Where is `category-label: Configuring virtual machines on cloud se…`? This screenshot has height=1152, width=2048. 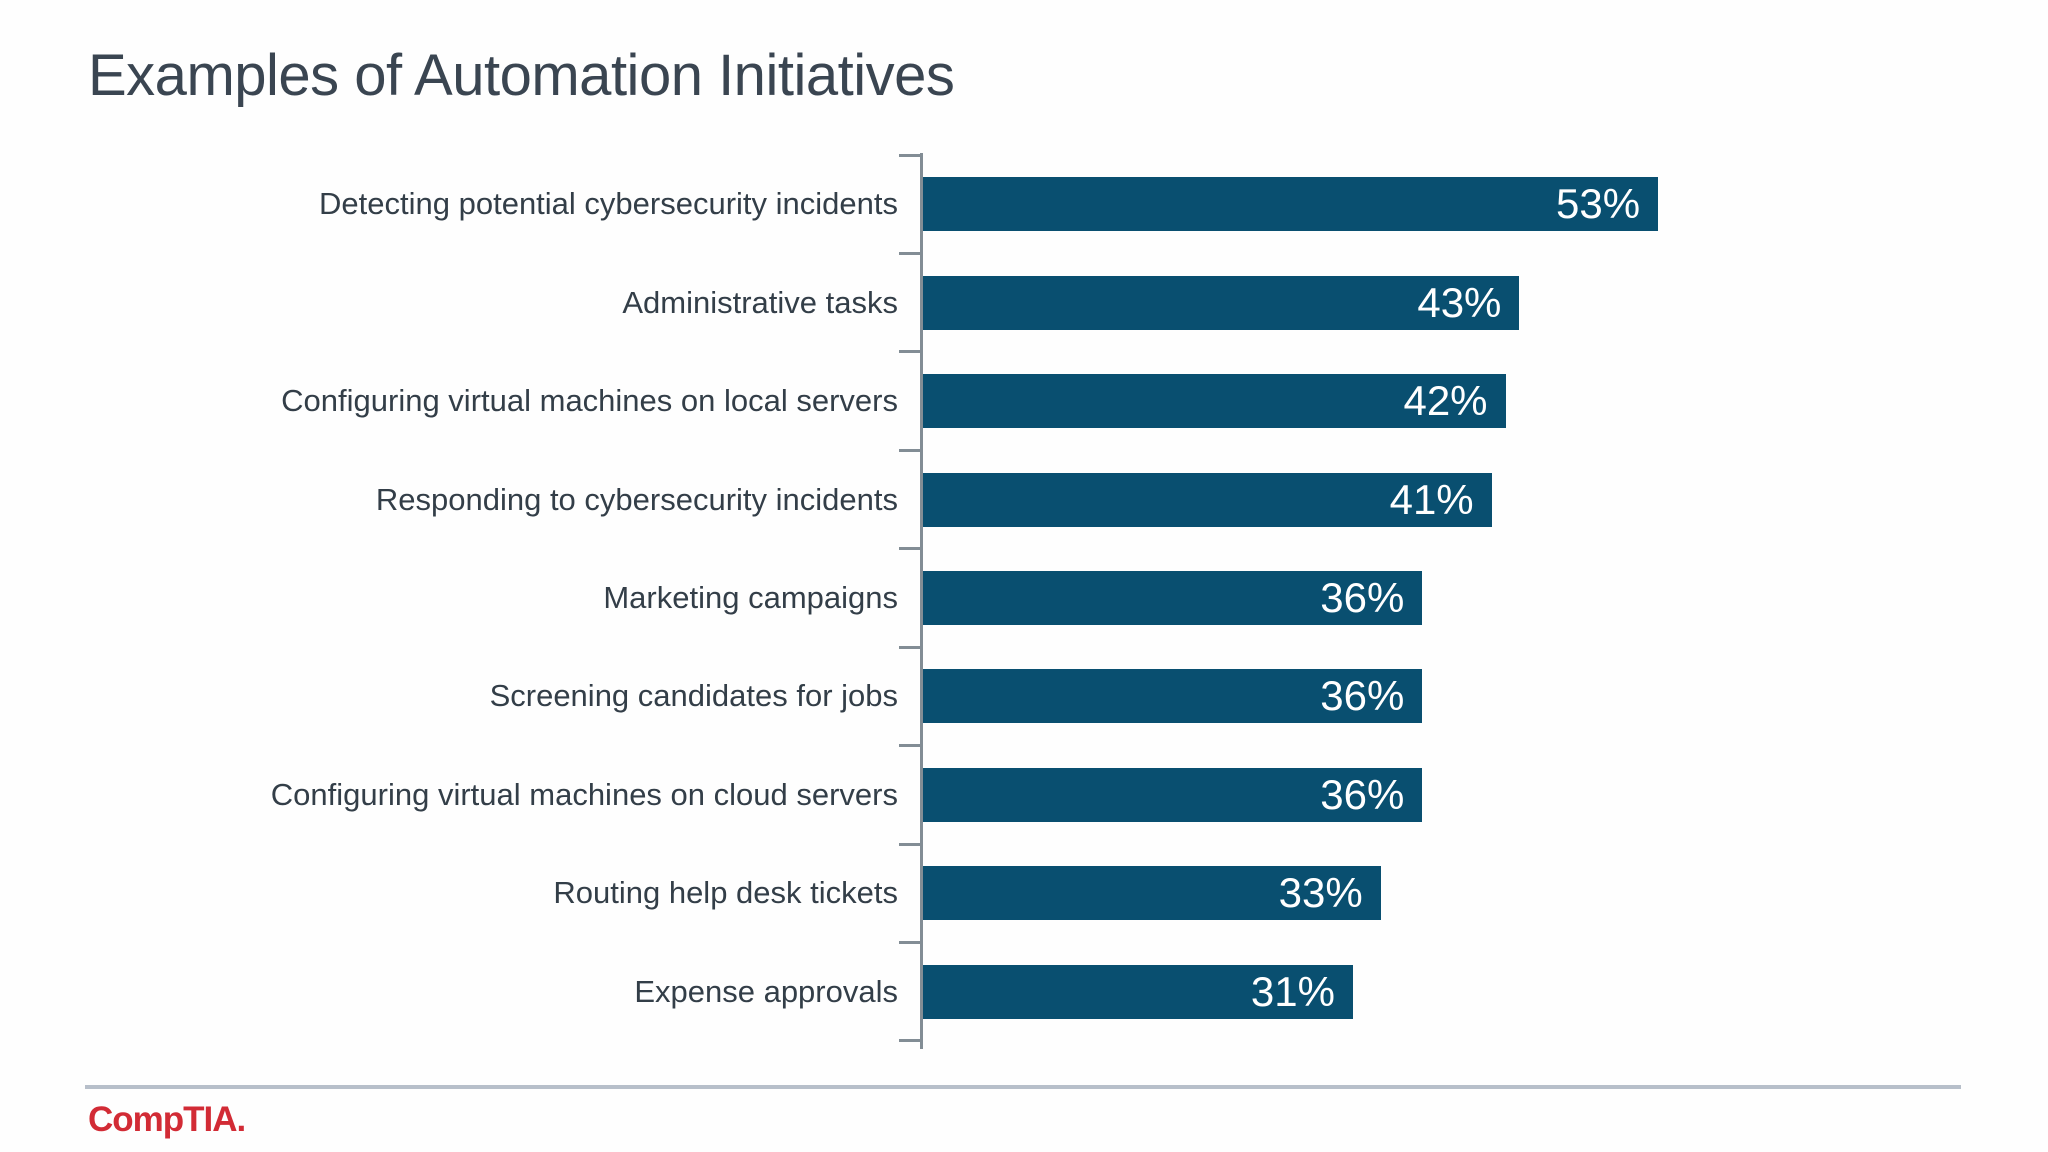 category-label: Configuring virtual machines on cloud se… is located at coordinates (584, 794).